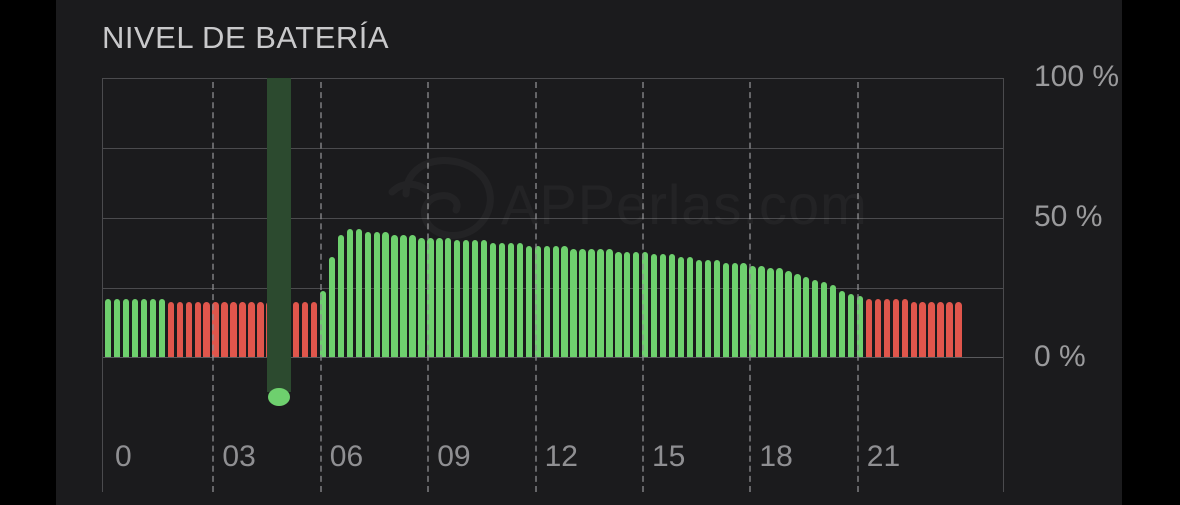 The height and width of the screenshot is (505, 1180). I want to click on x-axis-line, so click(553, 357).